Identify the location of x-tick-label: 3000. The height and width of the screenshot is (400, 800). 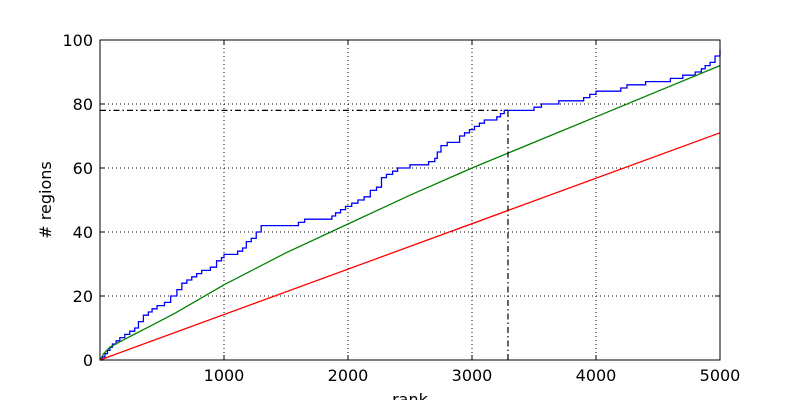
(472, 375).